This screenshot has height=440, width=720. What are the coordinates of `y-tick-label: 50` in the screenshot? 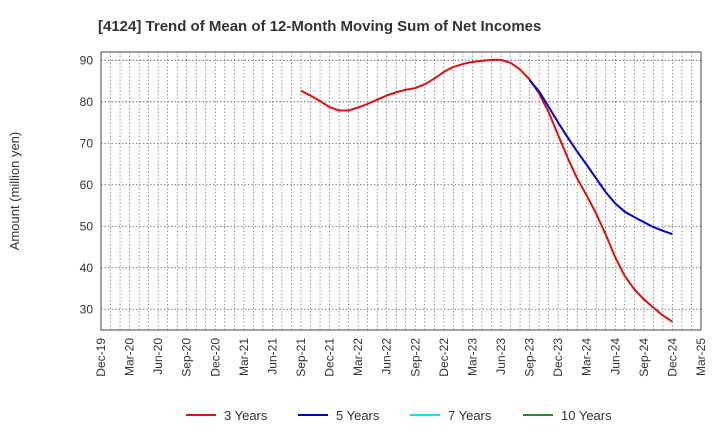 It's located at (87, 226).